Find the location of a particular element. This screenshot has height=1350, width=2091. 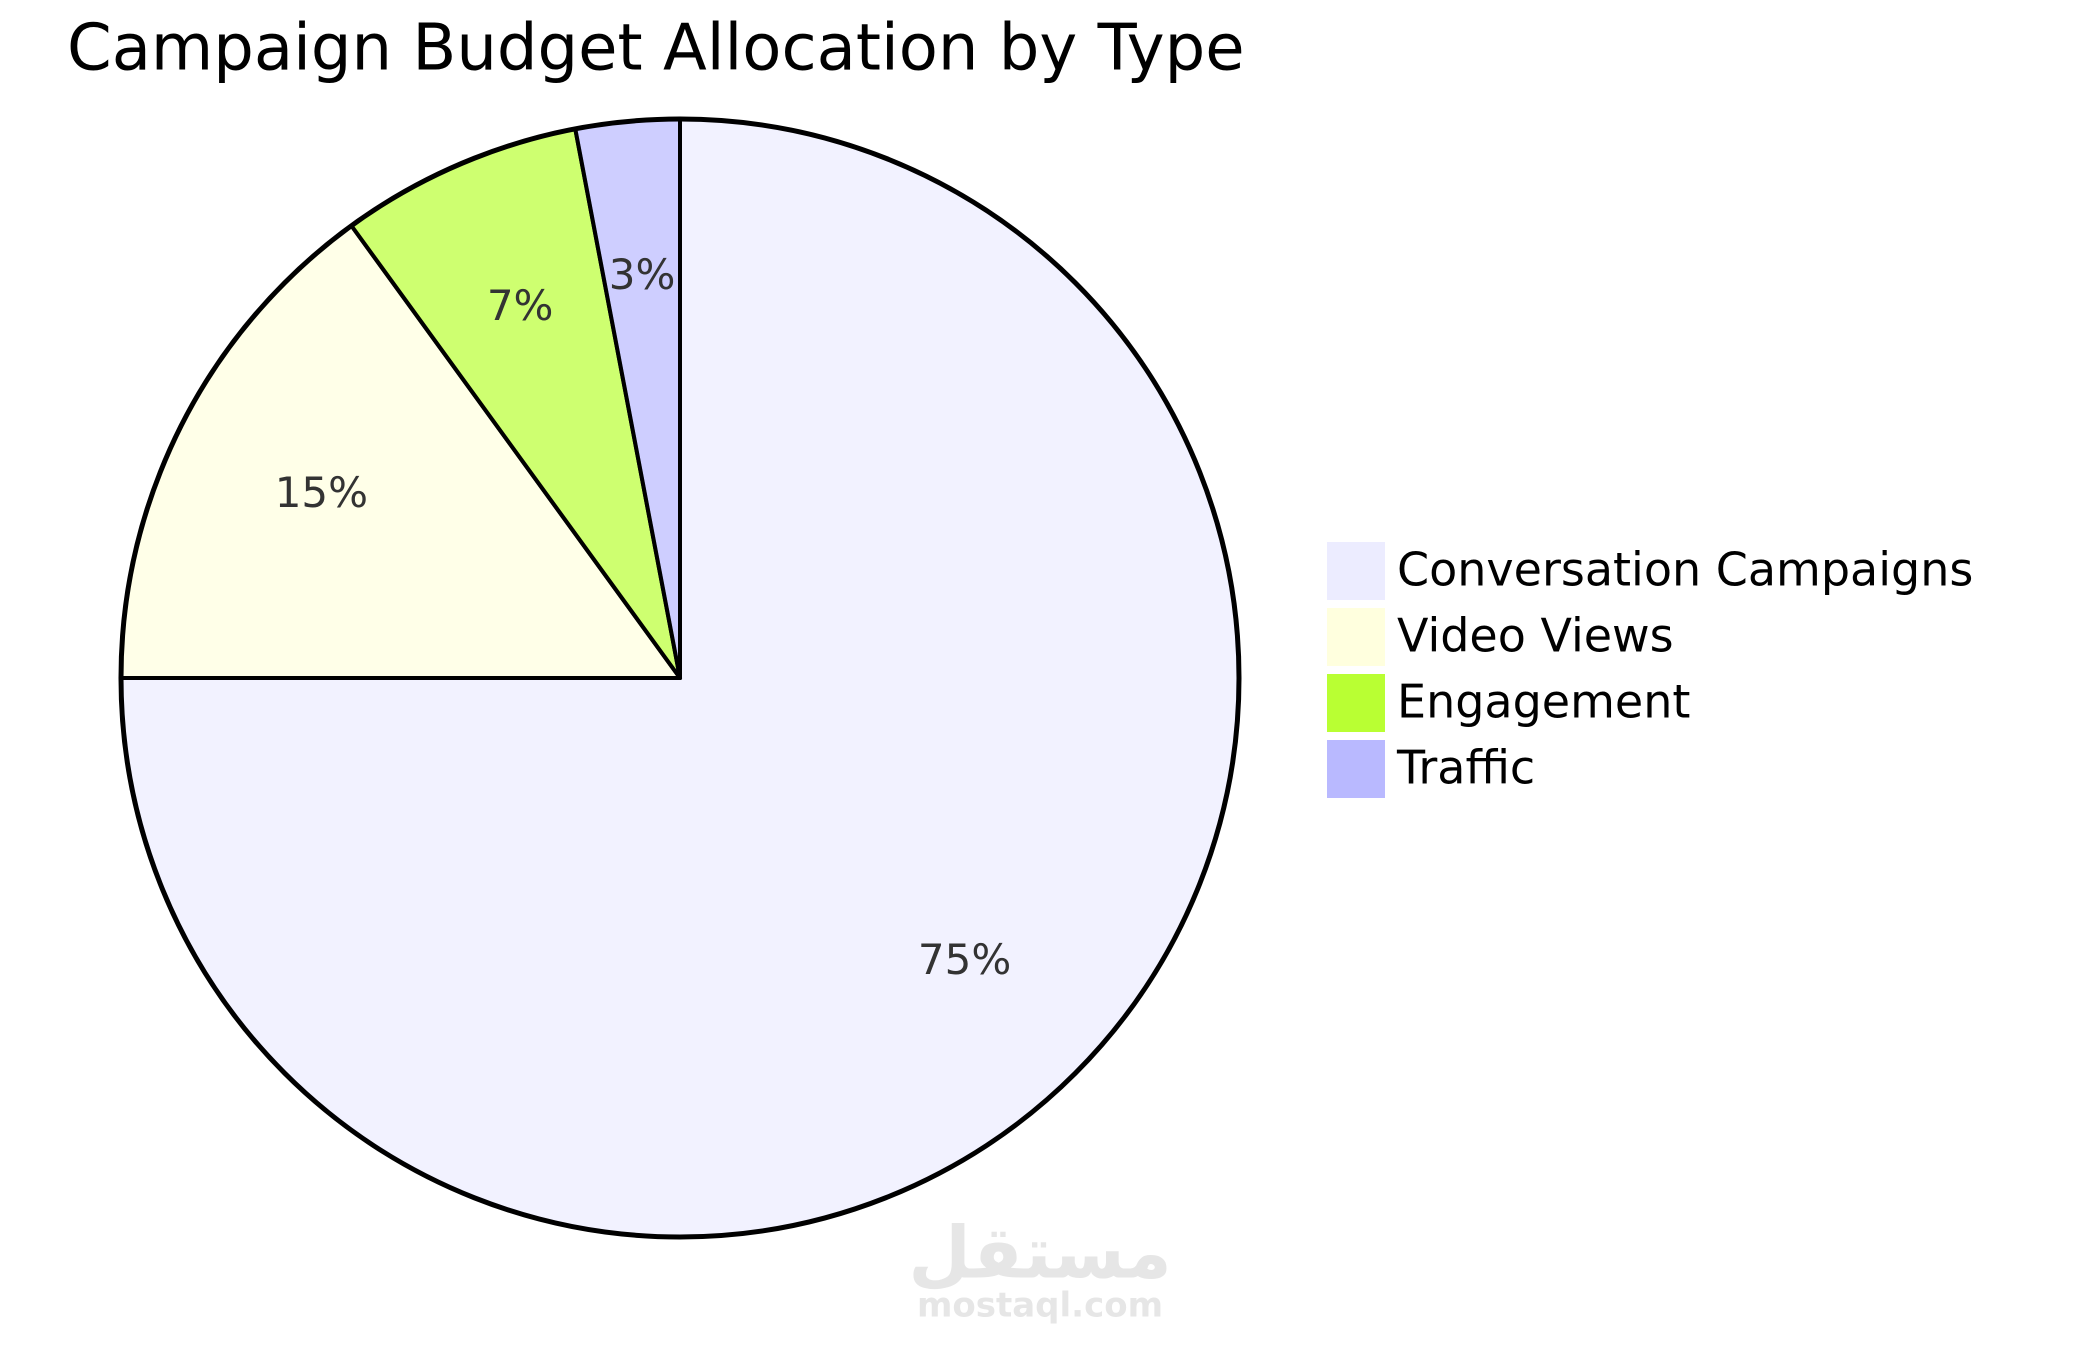

legend-label: Video Views is located at coordinates (1535, 636).